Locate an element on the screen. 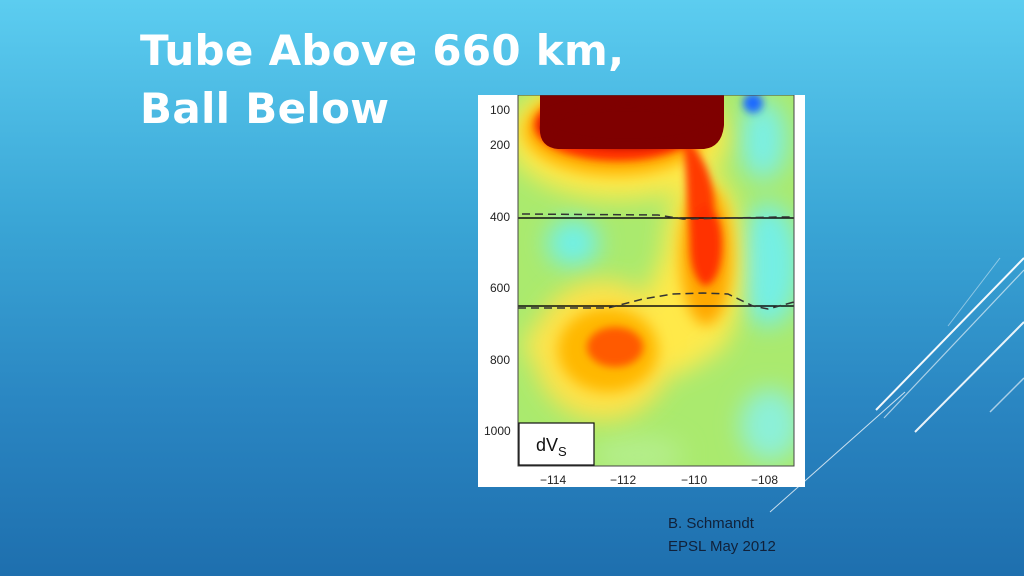 This screenshot has width=1024, height=576. image-credit: B. Schmandt EPSL May 2012 is located at coordinates (722, 535).